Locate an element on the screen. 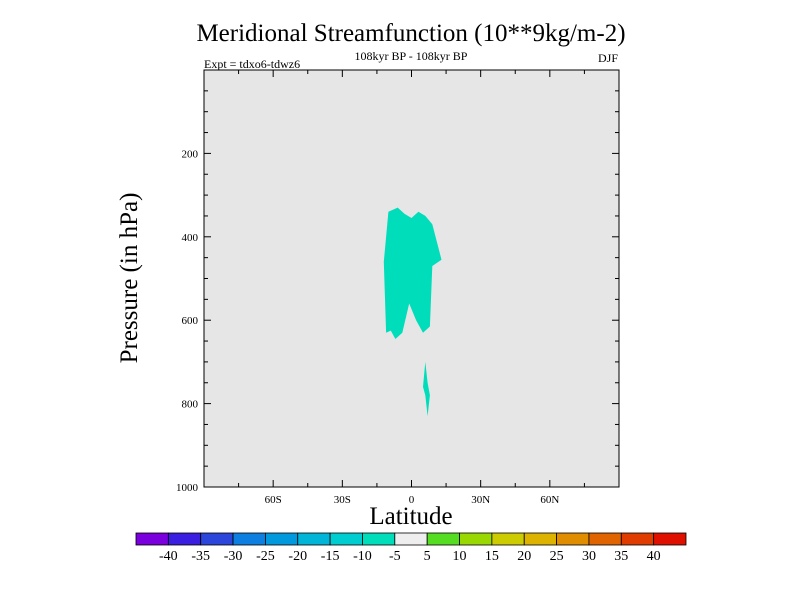  y-axis-title: Pressure (in hPa) is located at coordinates (129, 278).